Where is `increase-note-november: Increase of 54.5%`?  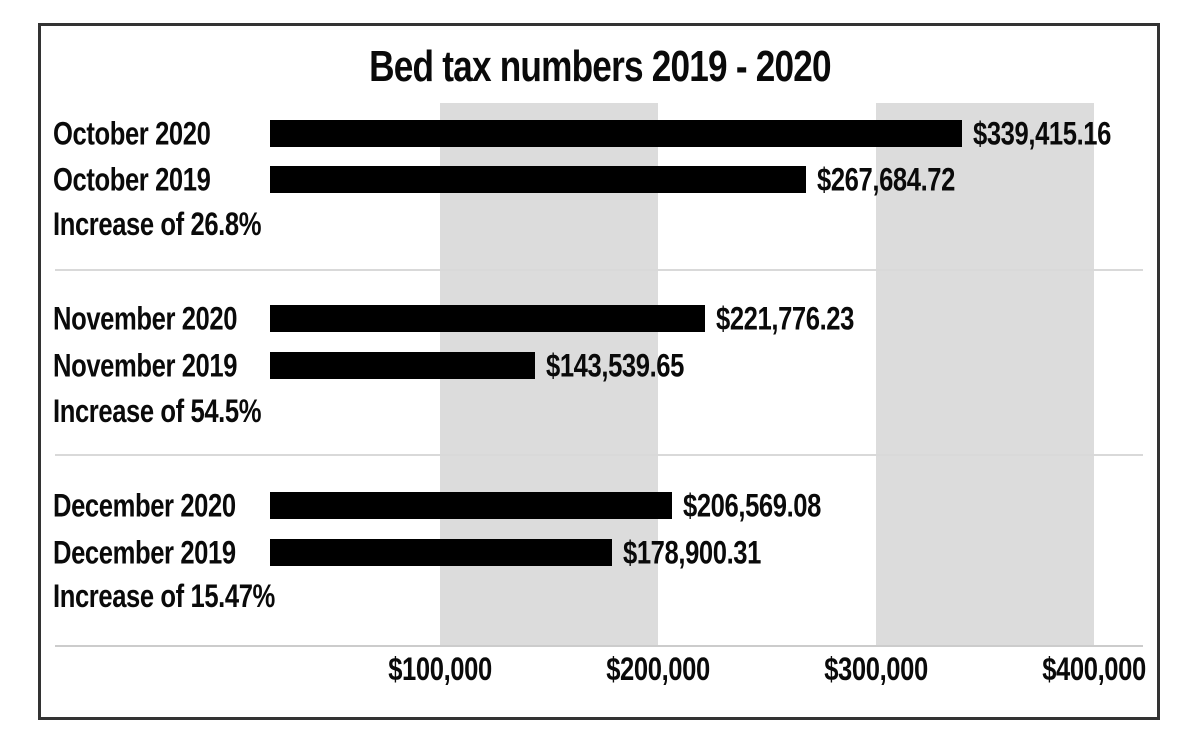 increase-note-november: Increase of 54.5% is located at coordinates (157, 411).